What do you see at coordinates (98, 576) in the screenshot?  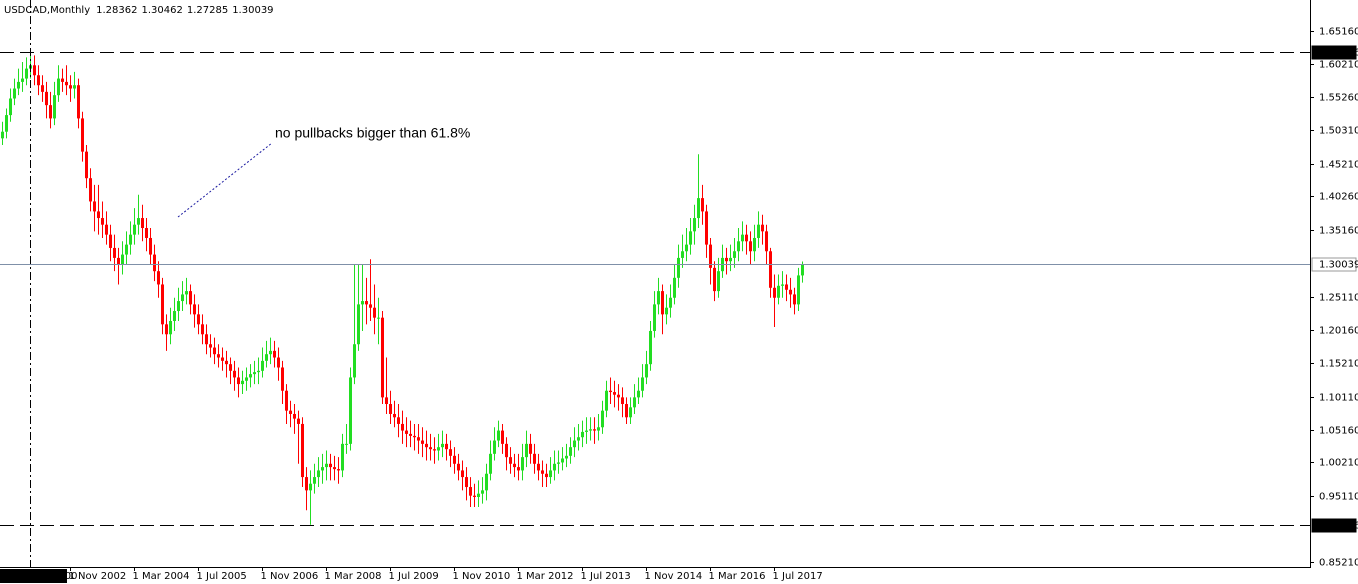 I see `x-tick-label: 1 Nov 2002` at bounding box center [98, 576].